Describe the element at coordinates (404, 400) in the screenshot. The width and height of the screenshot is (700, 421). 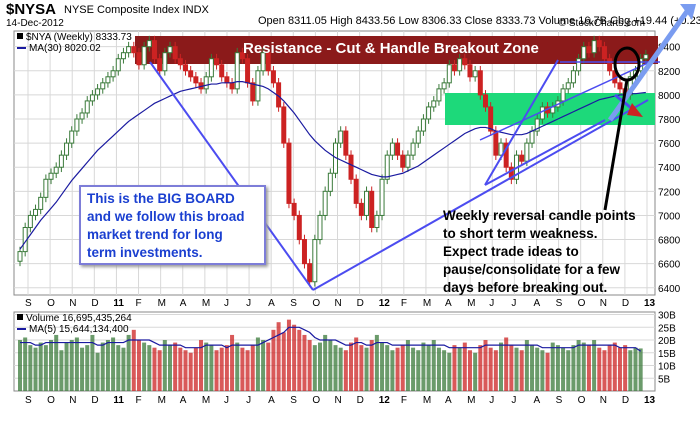
I see `volume-x-tick-label: F` at that location.